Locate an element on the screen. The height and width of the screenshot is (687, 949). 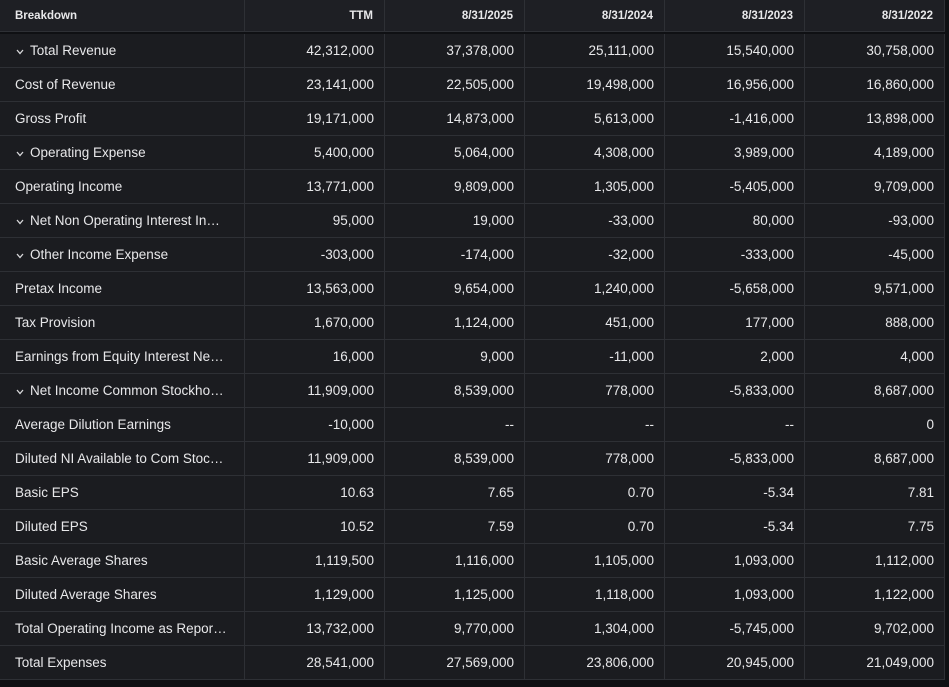
value-cell: -1,416,000 is located at coordinates (735, 119).